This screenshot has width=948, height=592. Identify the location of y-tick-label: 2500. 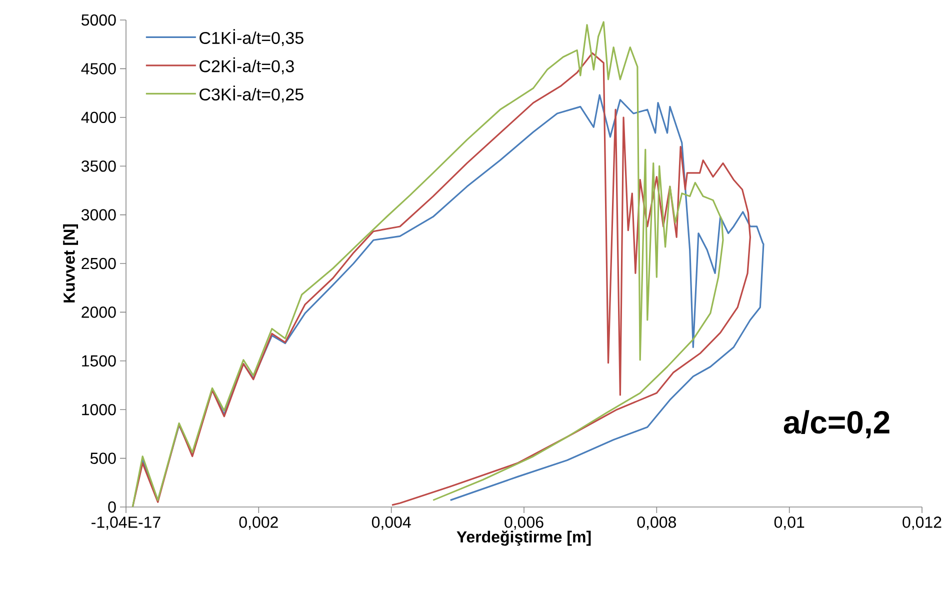
(99, 264).